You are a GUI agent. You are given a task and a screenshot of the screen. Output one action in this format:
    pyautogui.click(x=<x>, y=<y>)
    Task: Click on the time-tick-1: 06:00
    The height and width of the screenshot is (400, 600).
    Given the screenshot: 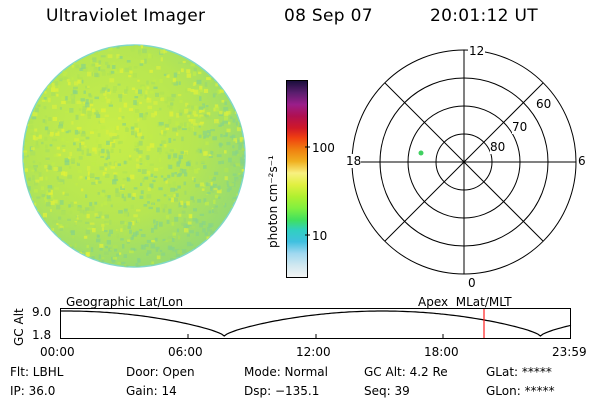 What is the action you would take?
    pyautogui.click(x=185, y=352)
    